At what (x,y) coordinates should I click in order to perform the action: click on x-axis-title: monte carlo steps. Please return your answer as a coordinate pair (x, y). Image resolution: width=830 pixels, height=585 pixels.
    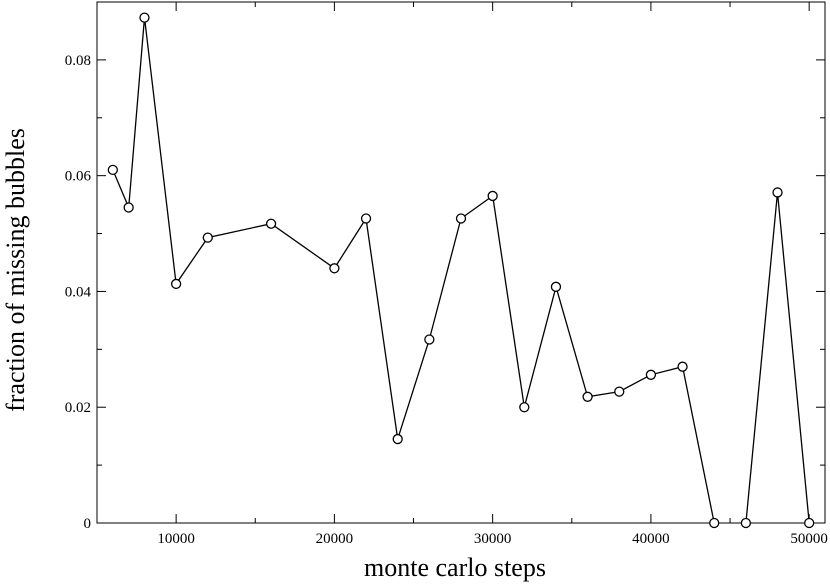
    Looking at the image, I should click on (455, 567).